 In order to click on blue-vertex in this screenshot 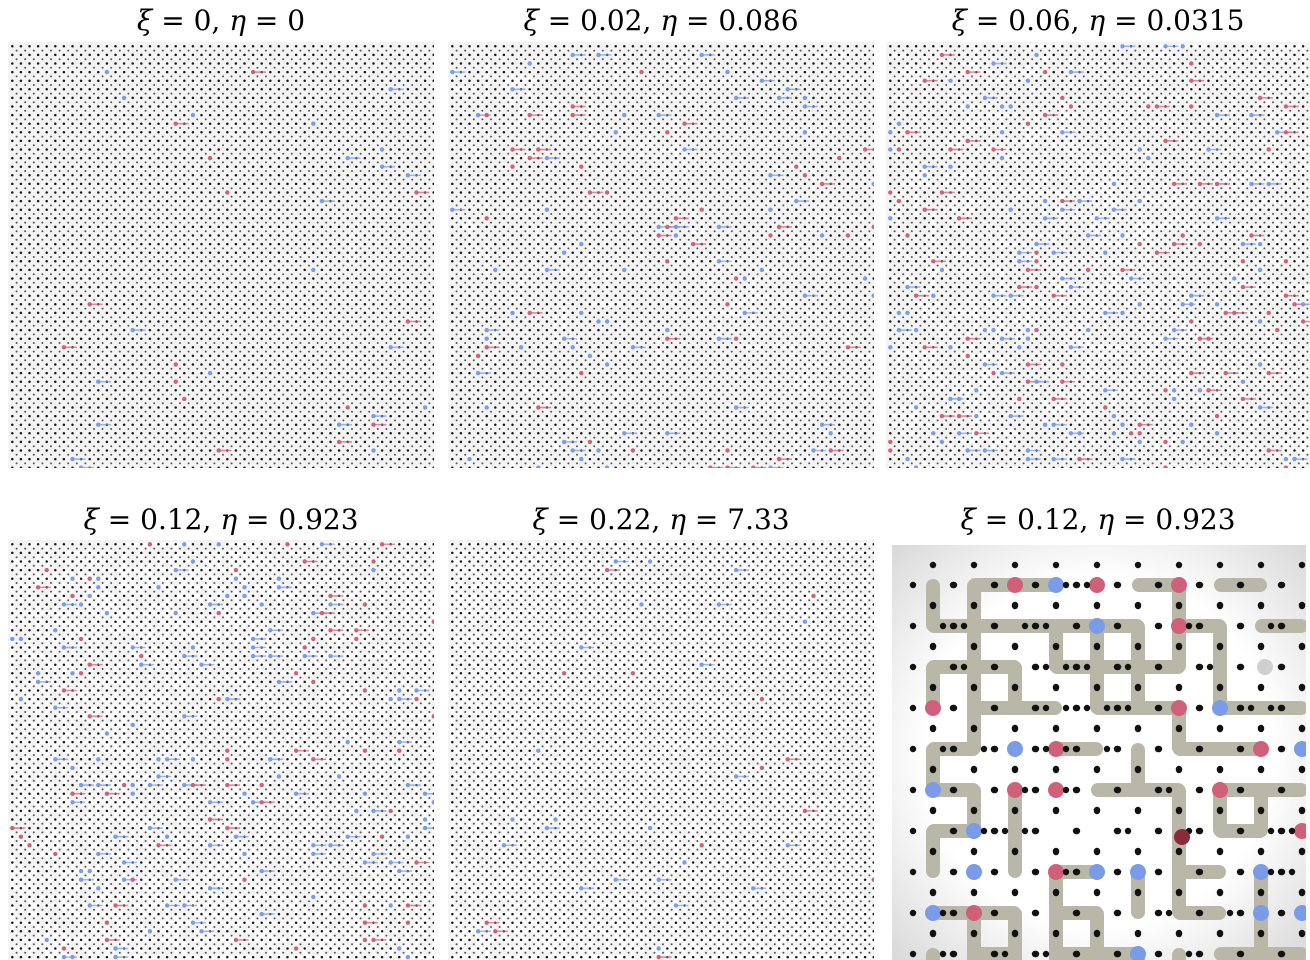, I will do `click(1015, 749)`.